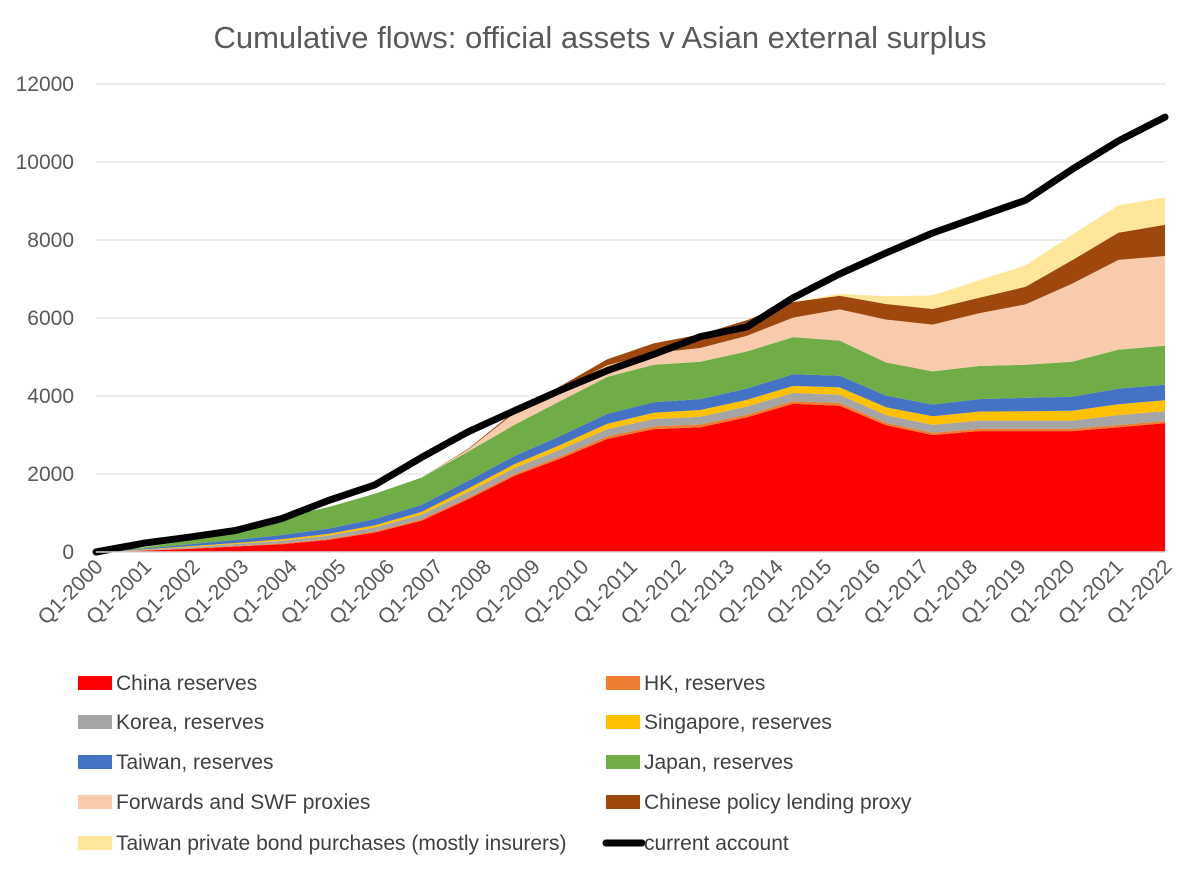 This screenshot has width=1200, height=872. What do you see at coordinates (68, 552) in the screenshot?
I see `y-tick-label: 0` at bounding box center [68, 552].